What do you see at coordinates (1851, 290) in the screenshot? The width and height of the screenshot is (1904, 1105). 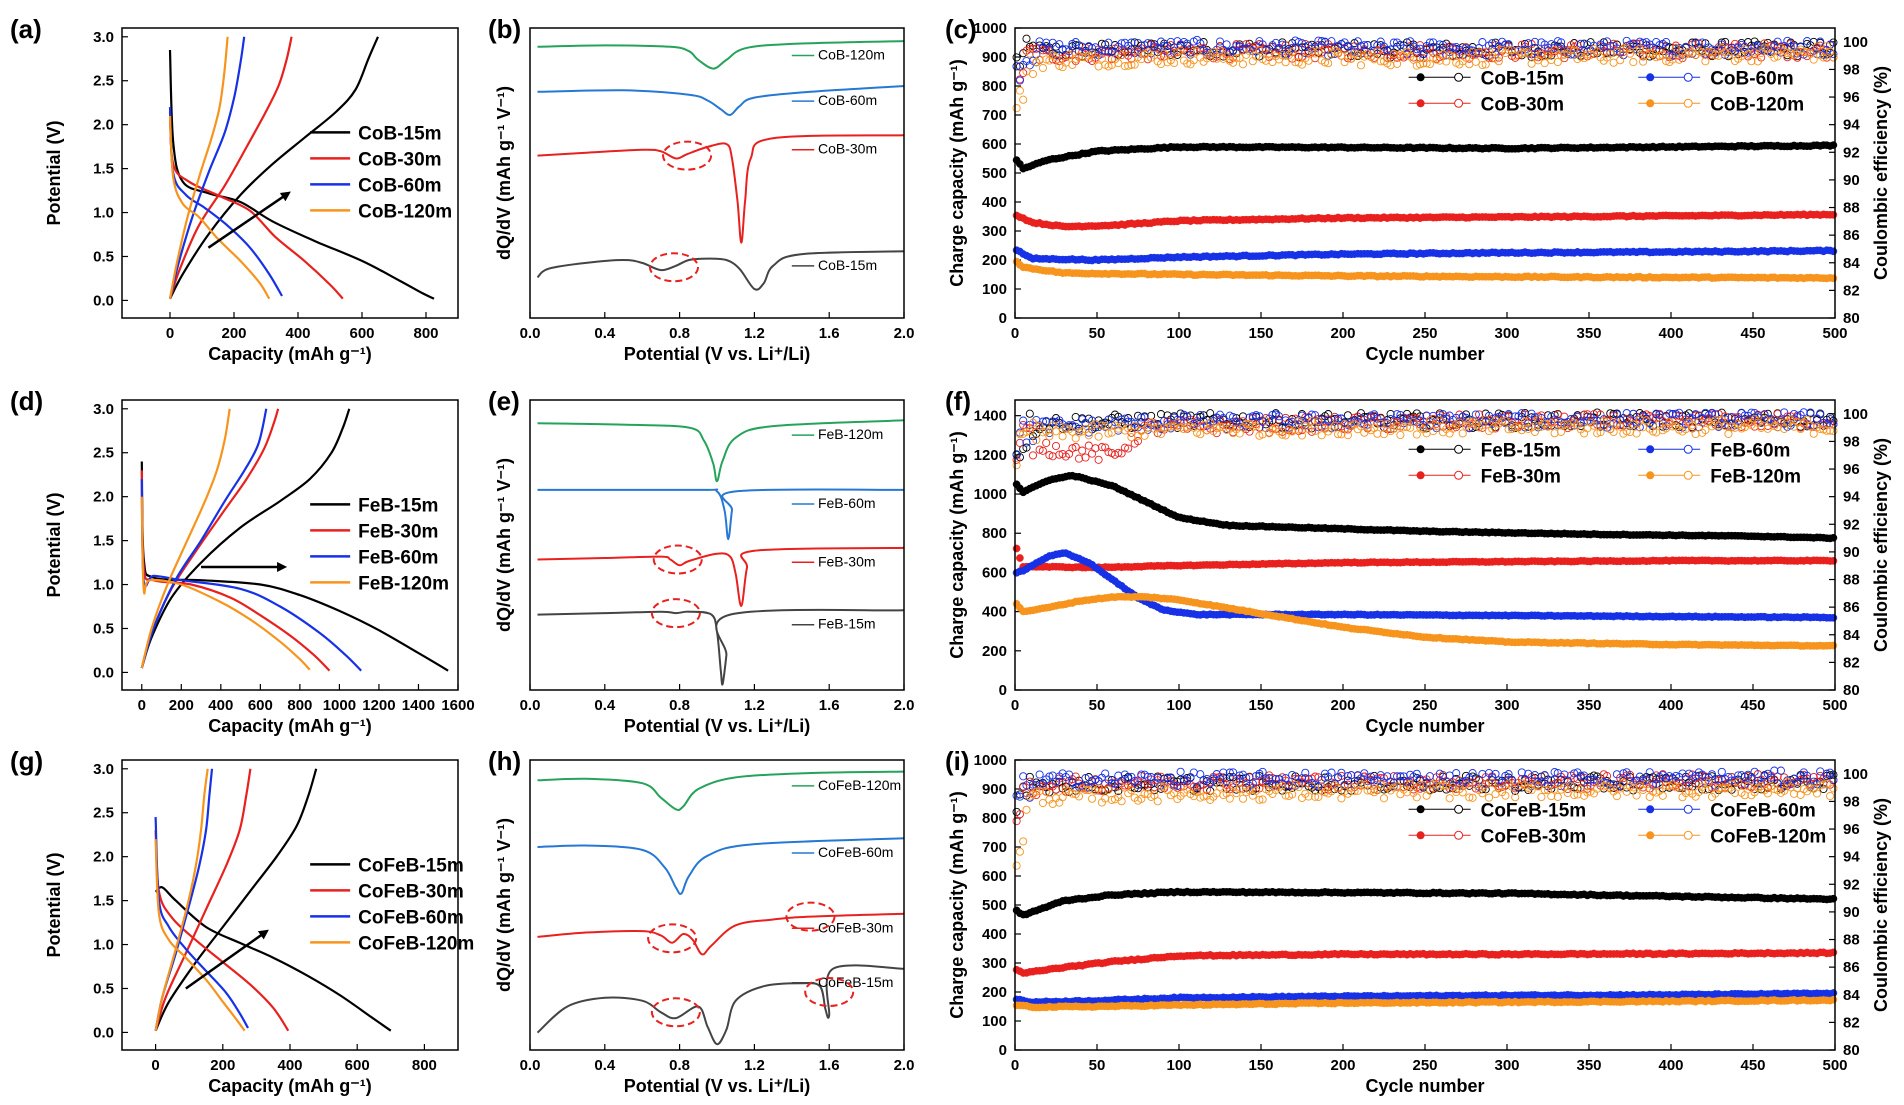 I see `y2-tick-label: 82` at bounding box center [1851, 290].